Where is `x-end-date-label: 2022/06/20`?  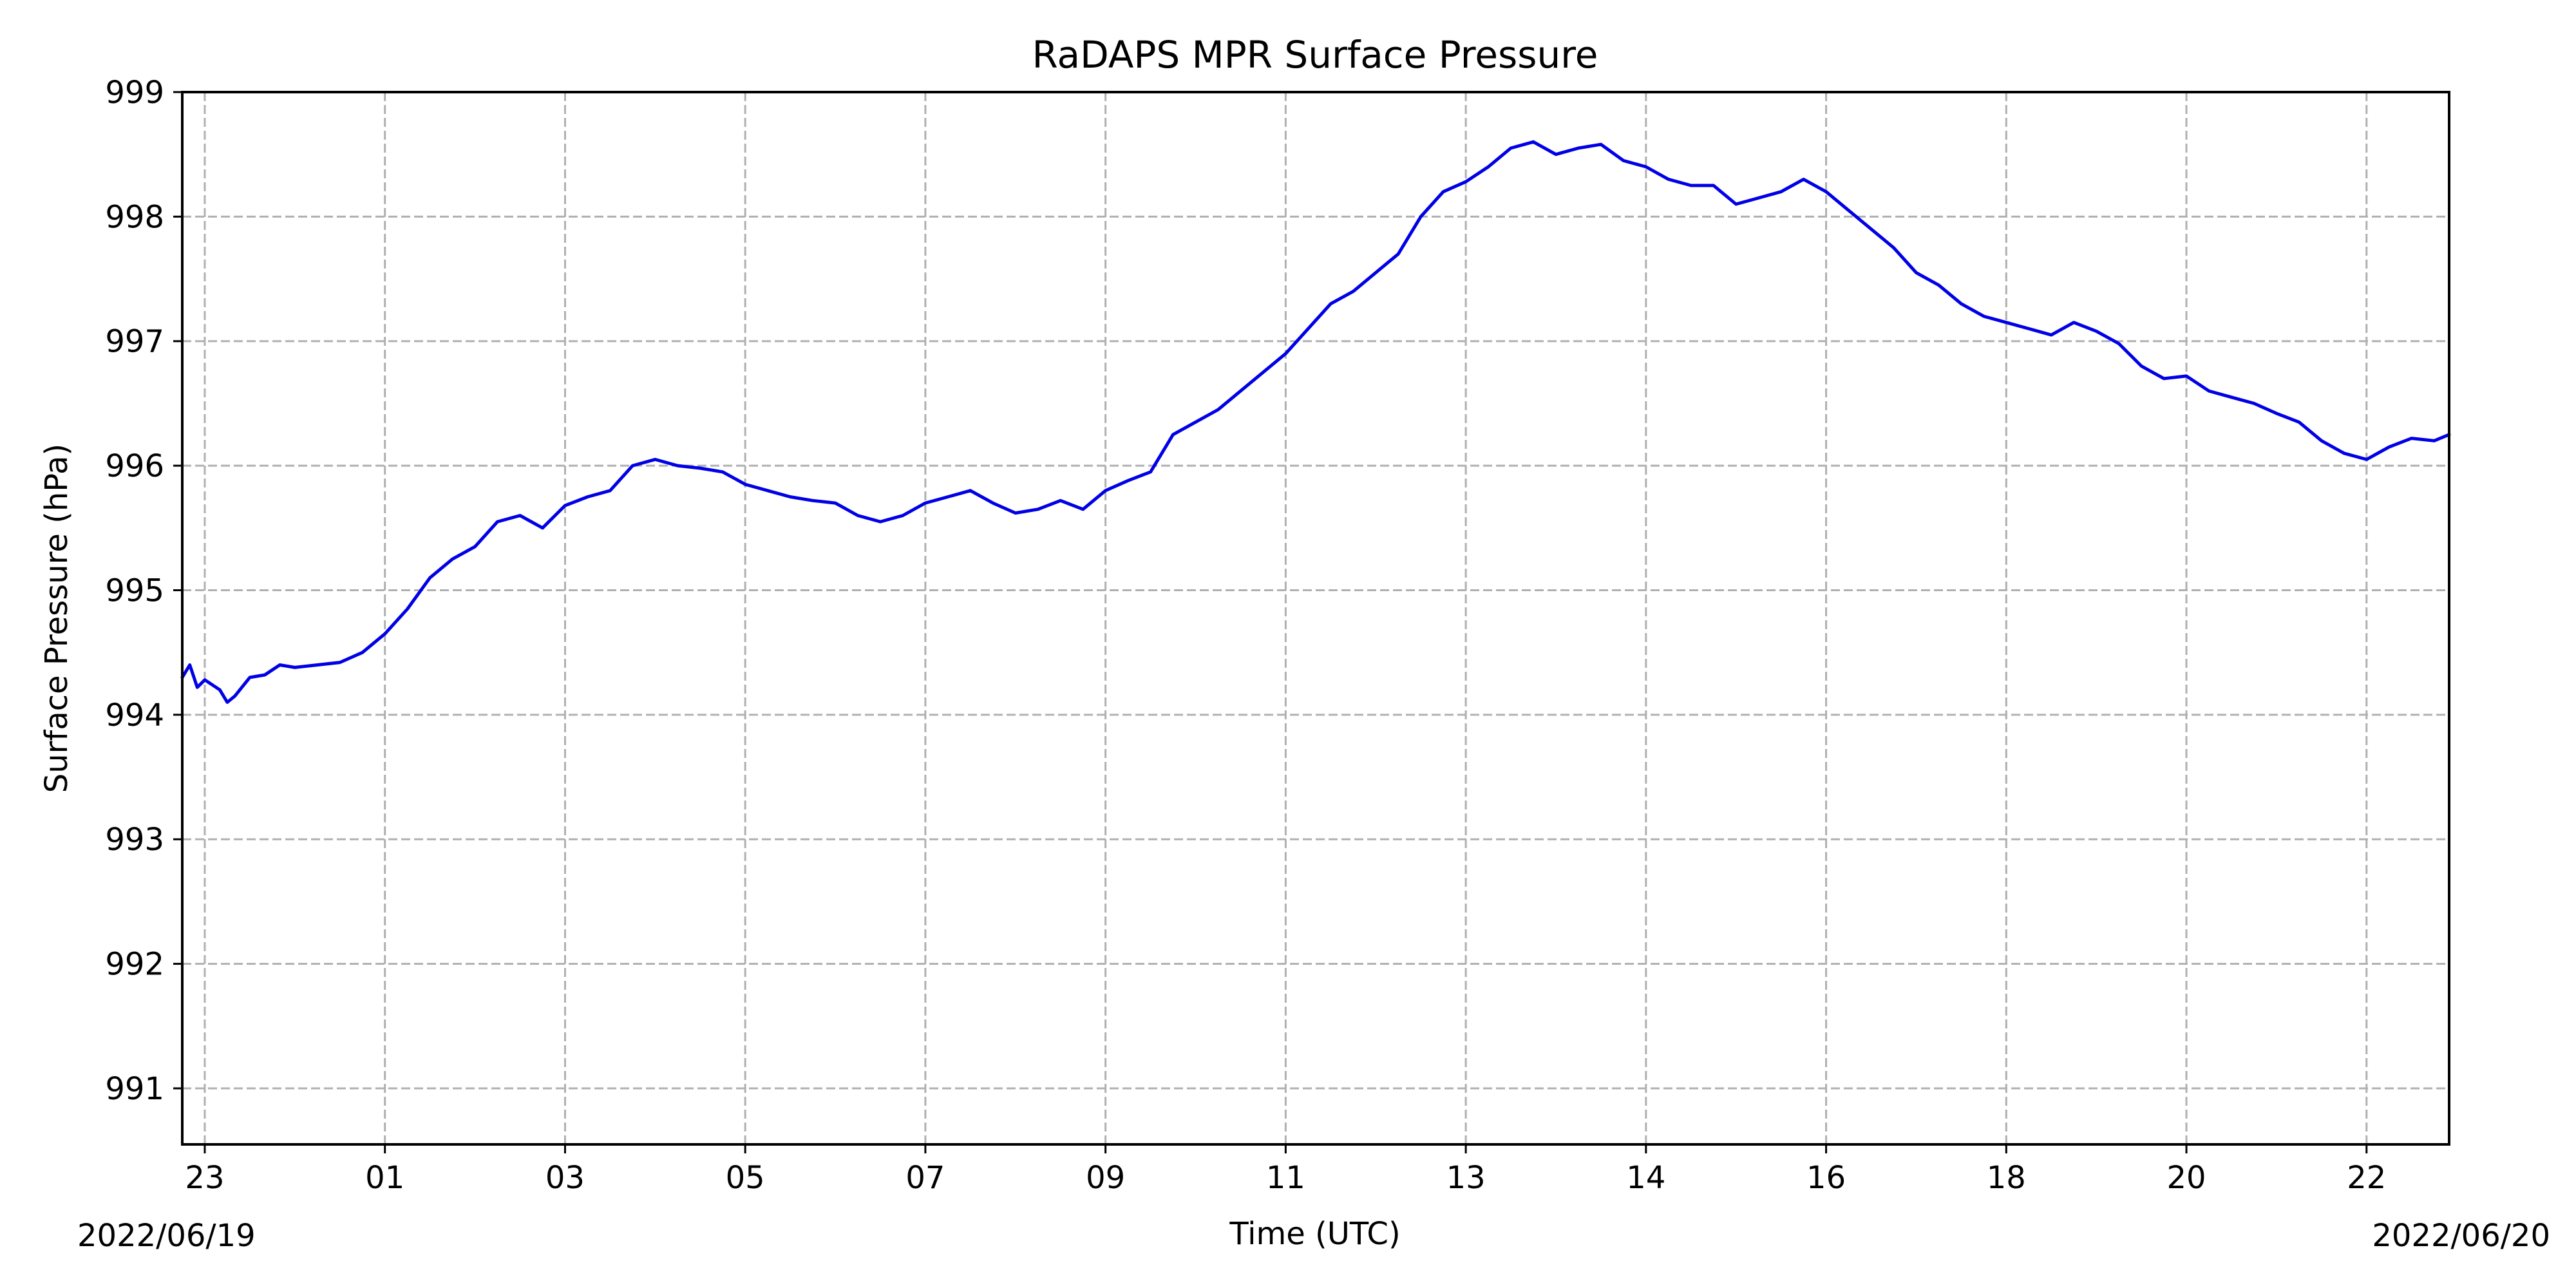 x-end-date-label: 2022/06/20 is located at coordinates (2461, 1236).